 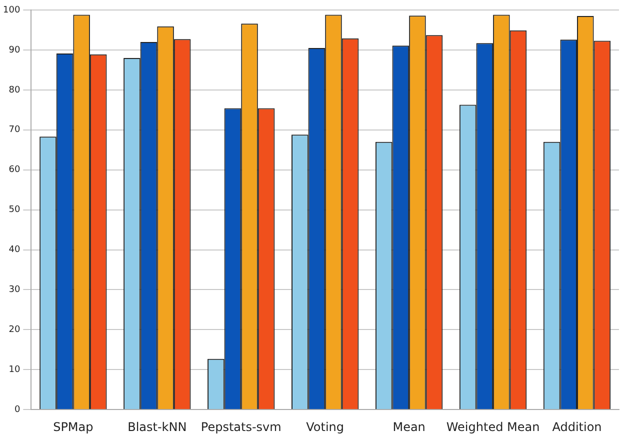 What do you see at coordinates (14, 130) in the screenshot?
I see `y-tick-label: 70` at bounding box center [14, 130].